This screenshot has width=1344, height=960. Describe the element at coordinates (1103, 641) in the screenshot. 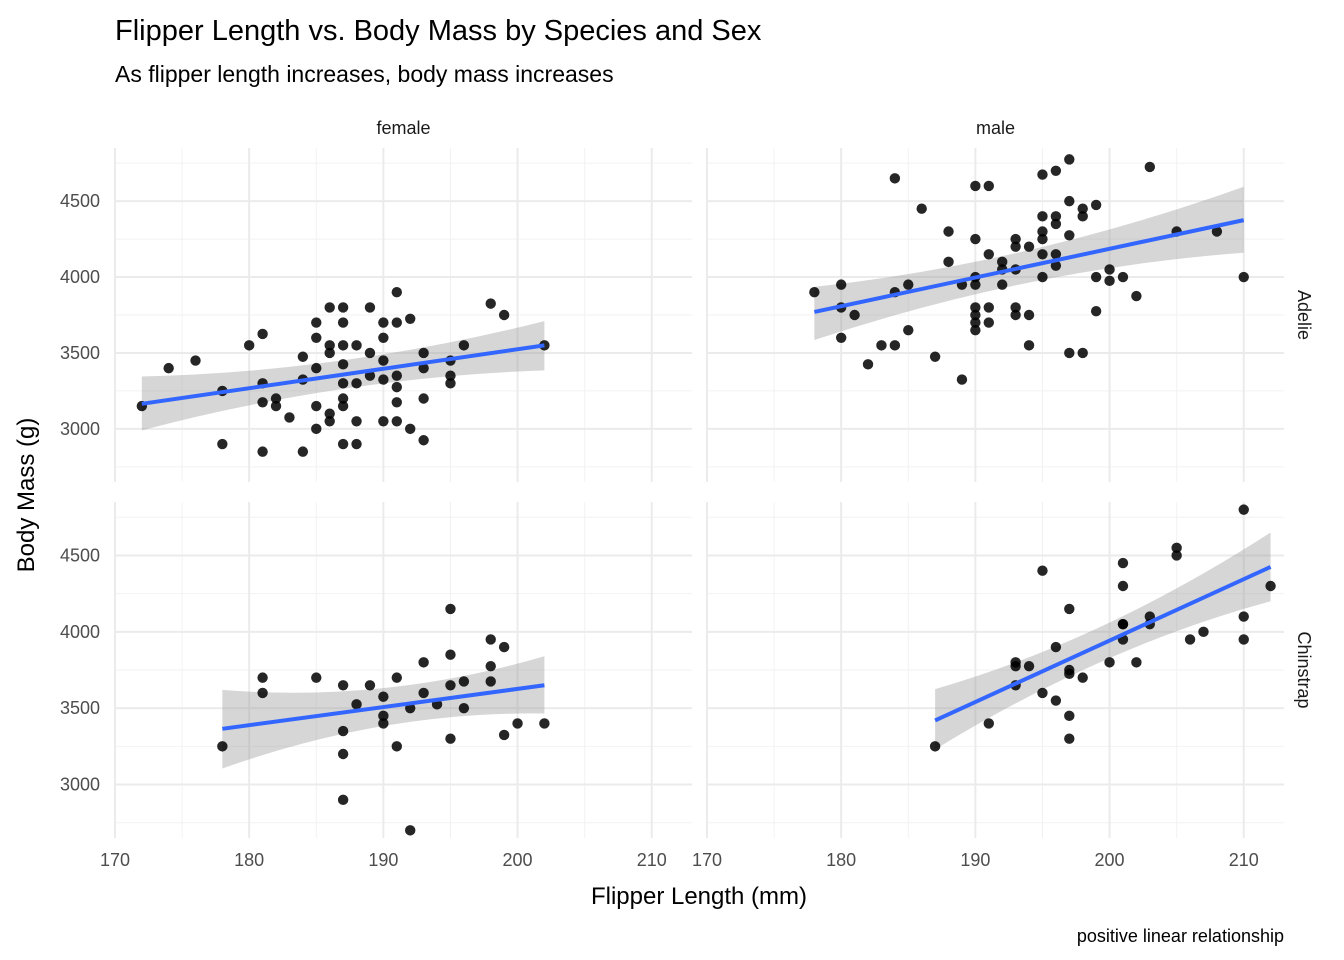

I see `confidence-band` at that location.